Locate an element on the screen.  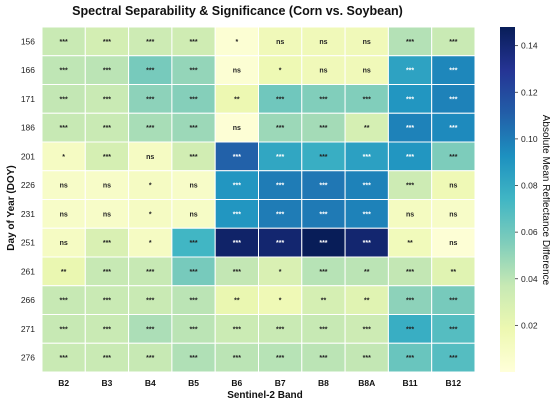
y-tick-label: 231 is located at coordinates (28, 214).